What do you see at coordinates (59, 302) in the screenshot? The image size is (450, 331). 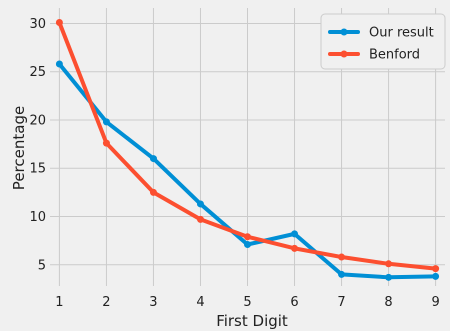 I see `x-tick-label: 1` at bounding box center [59, 302].